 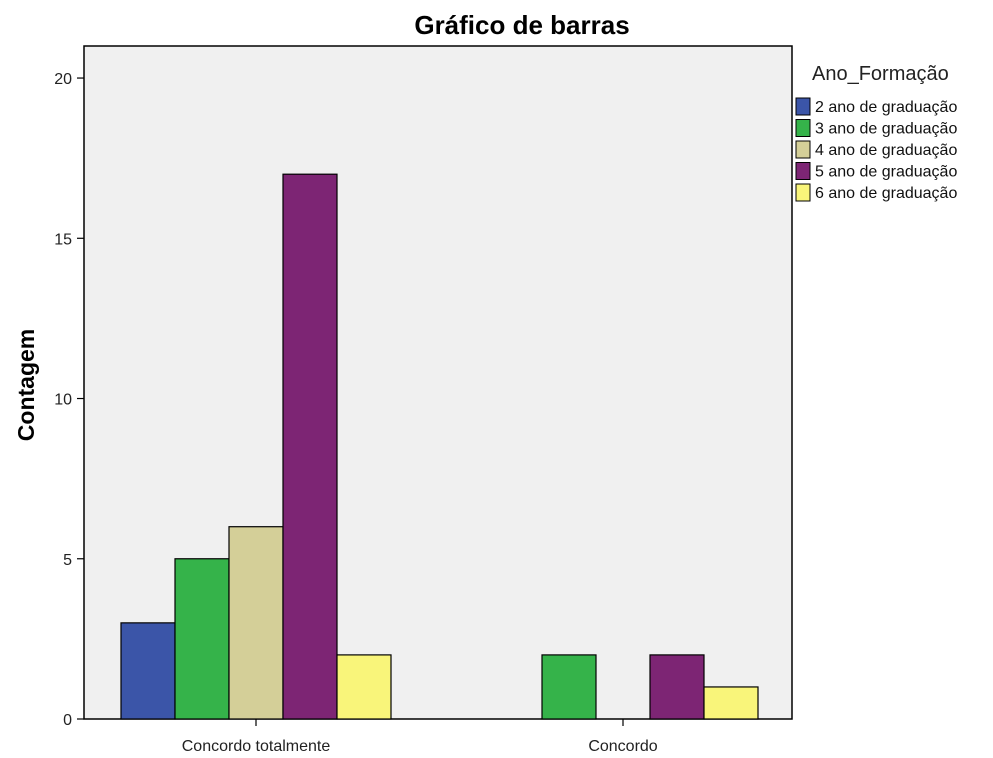 I want to click on legend-title: Ano_Formação, so click(x=880, y=74).